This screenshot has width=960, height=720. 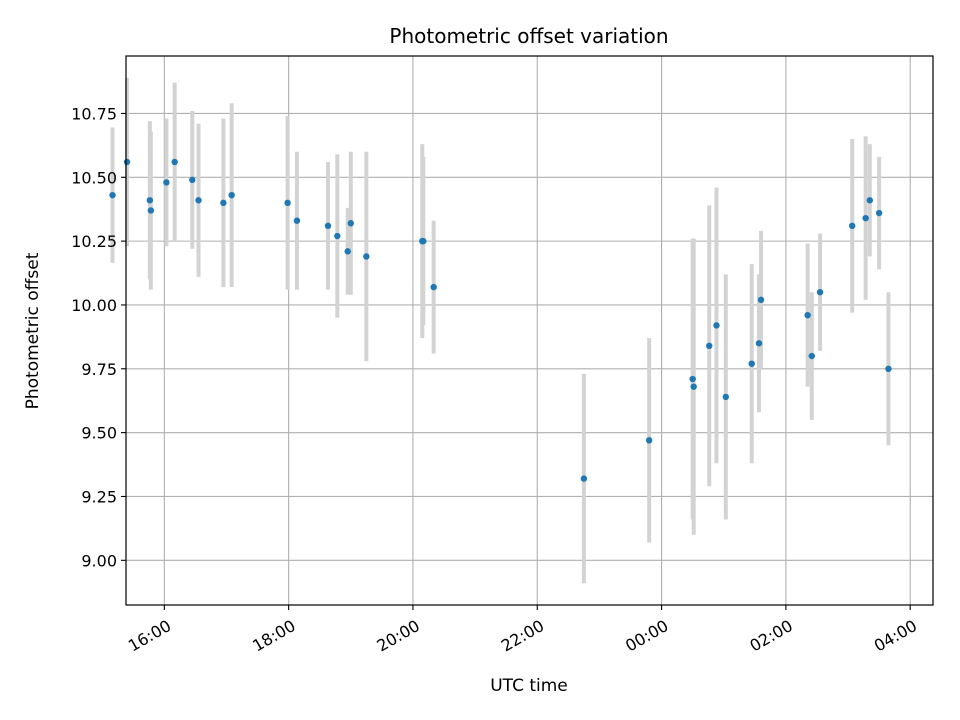 I want to click on y-tick-label: 10.25, so click(x=94, y=241).